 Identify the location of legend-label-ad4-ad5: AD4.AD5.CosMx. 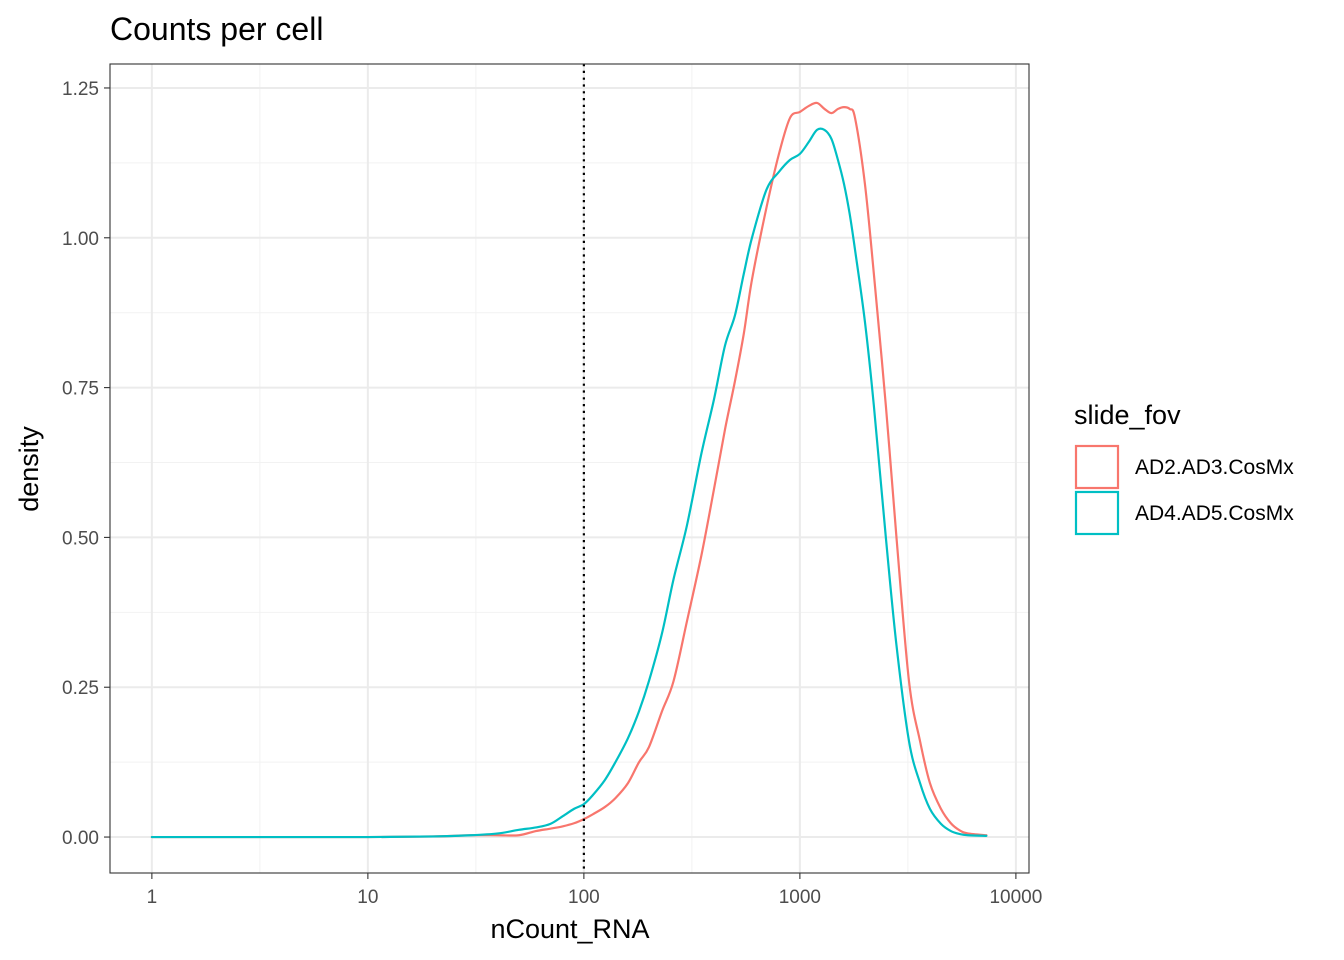
(1214, 513).